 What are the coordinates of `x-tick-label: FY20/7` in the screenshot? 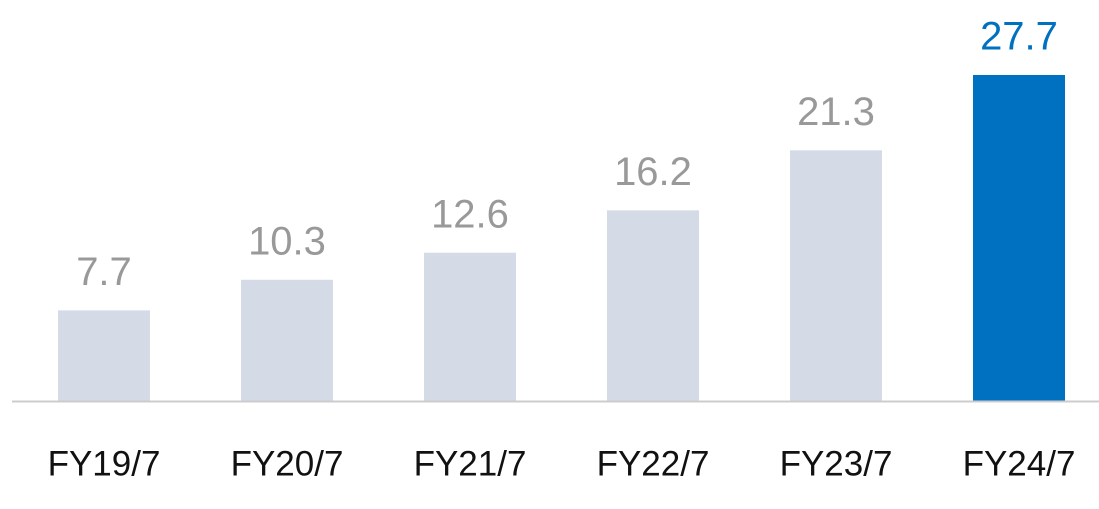 It's located at (287, 463).